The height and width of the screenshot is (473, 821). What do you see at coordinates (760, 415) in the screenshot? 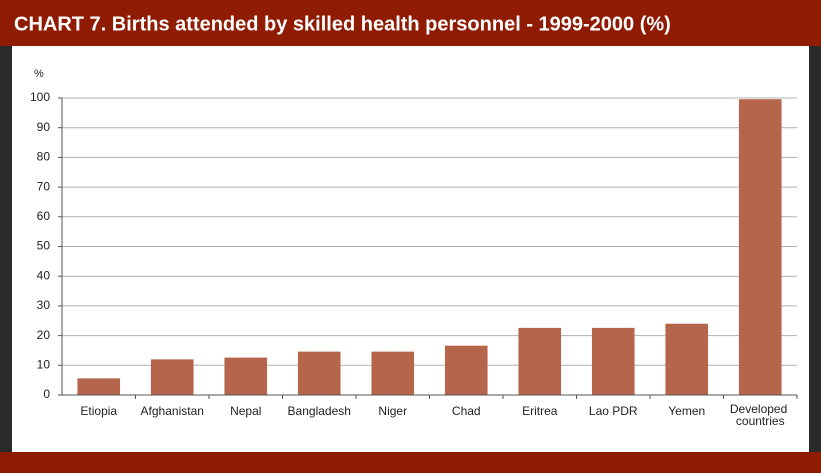
I see `x-tick-label: Developed countries` at bounding box center [760, 415].